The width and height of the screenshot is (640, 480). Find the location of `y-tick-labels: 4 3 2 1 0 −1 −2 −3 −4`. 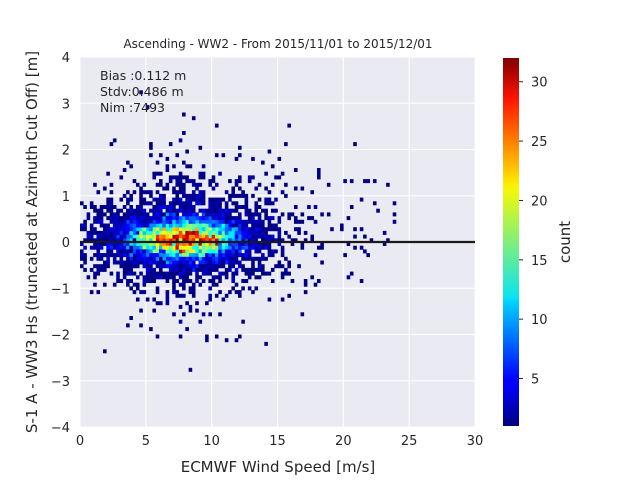

y-tick-labels: 4 3 2 1 0 −1 −2 −3 −4 is located at coordinates (60, 243).